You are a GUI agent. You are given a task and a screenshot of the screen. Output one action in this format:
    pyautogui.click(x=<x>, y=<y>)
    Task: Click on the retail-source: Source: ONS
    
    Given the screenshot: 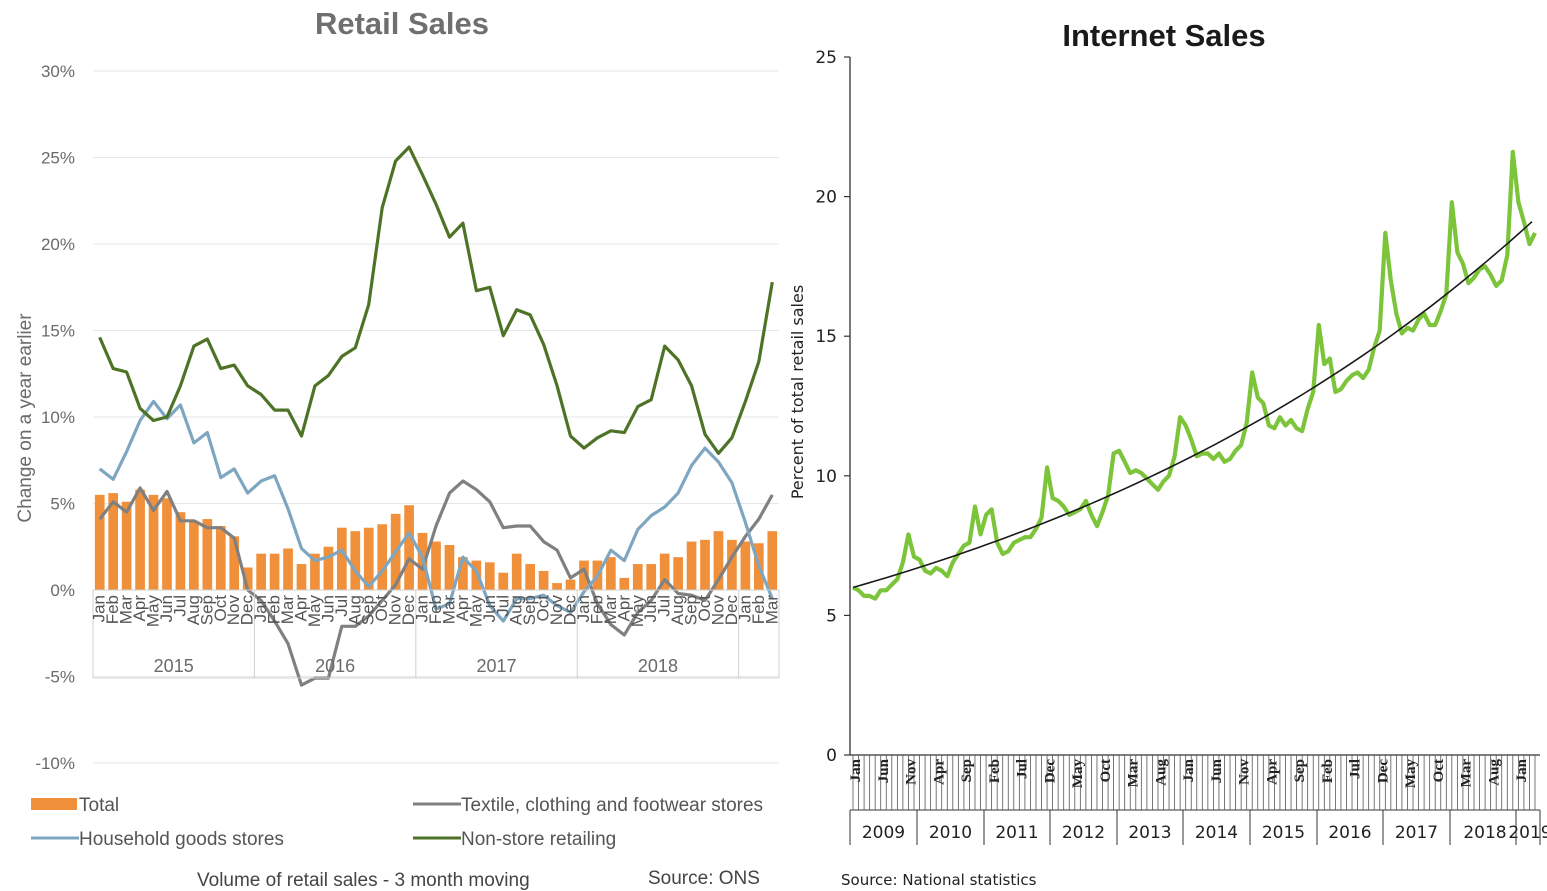 What is the action you would take?
    pyautogui.click(x=704, y=878)
    